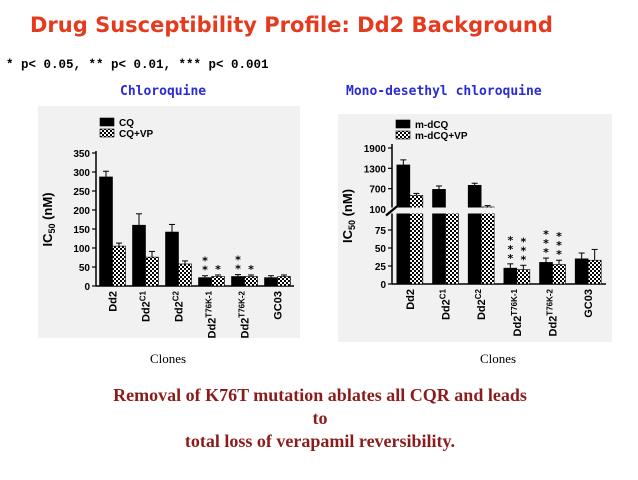 This screenshot has height=480, width=638. I want to click on mdcq-y-tick-label: 700, so click(377, 190).